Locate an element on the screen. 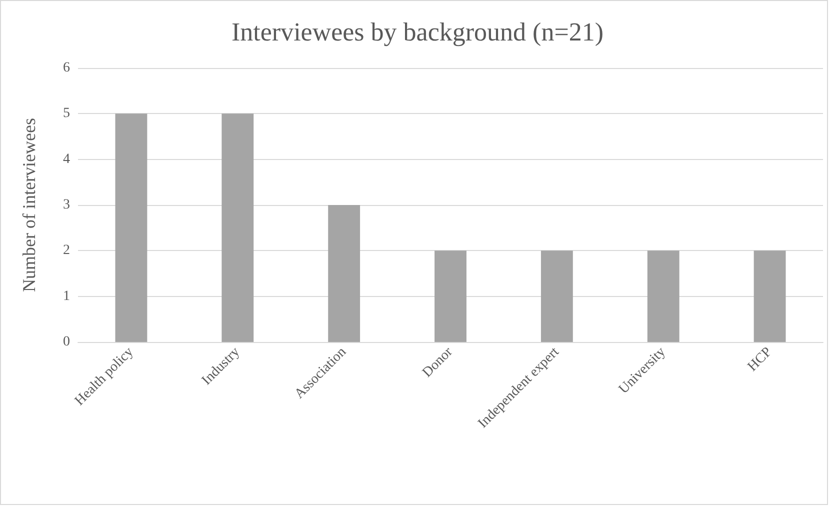 The image size is (835, 506). y-tick-label: 3 is located at coordinates (66, 205).